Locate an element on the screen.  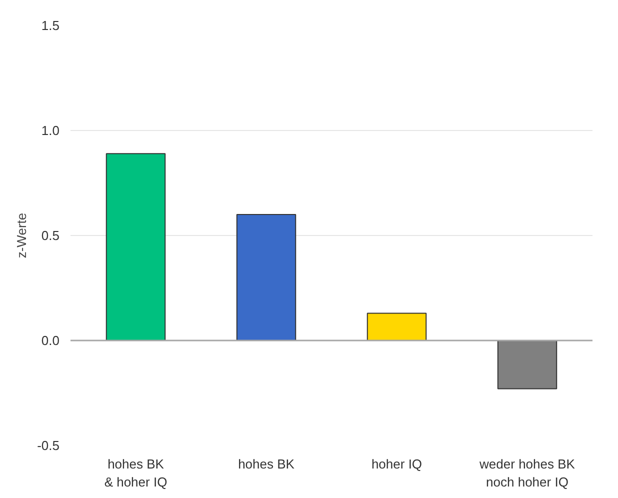
x-tick-label: hoher IQ is located at coordinates (396, 464).